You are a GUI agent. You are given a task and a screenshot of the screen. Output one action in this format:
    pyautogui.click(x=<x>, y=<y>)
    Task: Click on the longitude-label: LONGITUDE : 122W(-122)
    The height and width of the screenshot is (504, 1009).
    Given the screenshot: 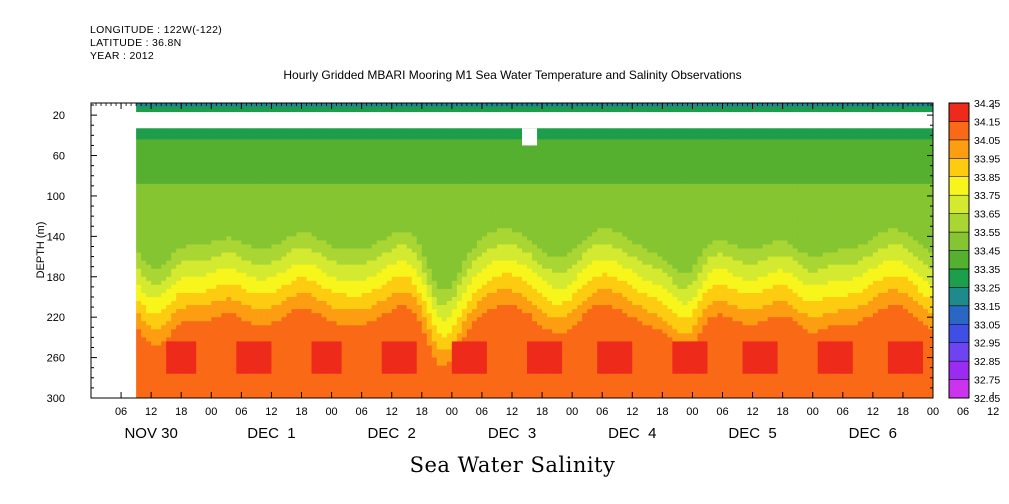 What is the action you would take?
    pyautogui.click(x=156, y=30)
    